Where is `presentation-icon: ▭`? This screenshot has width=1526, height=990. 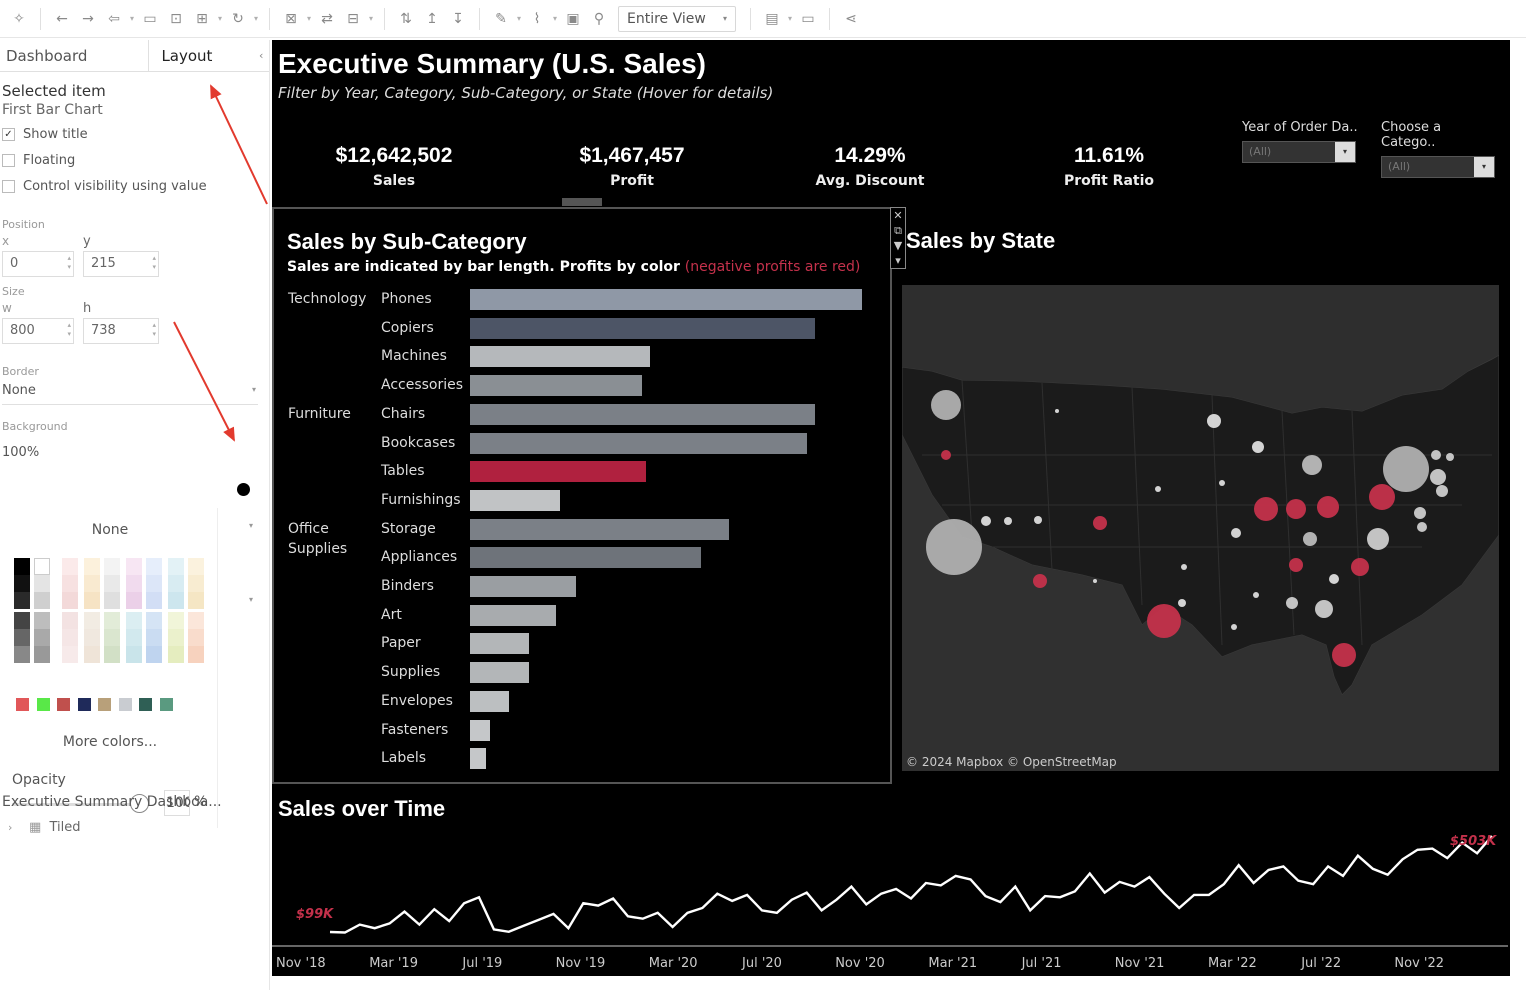 presentation-icon: ▭ is located at coordinates (808, 18).